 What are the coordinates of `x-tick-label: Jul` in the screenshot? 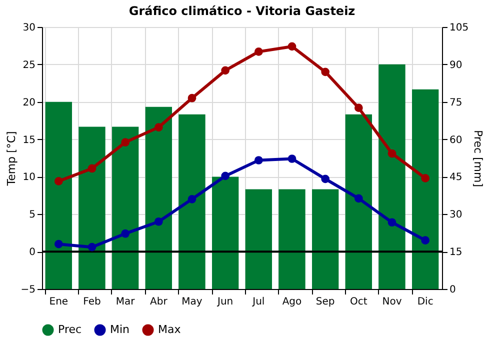 It's located at (258, 302).